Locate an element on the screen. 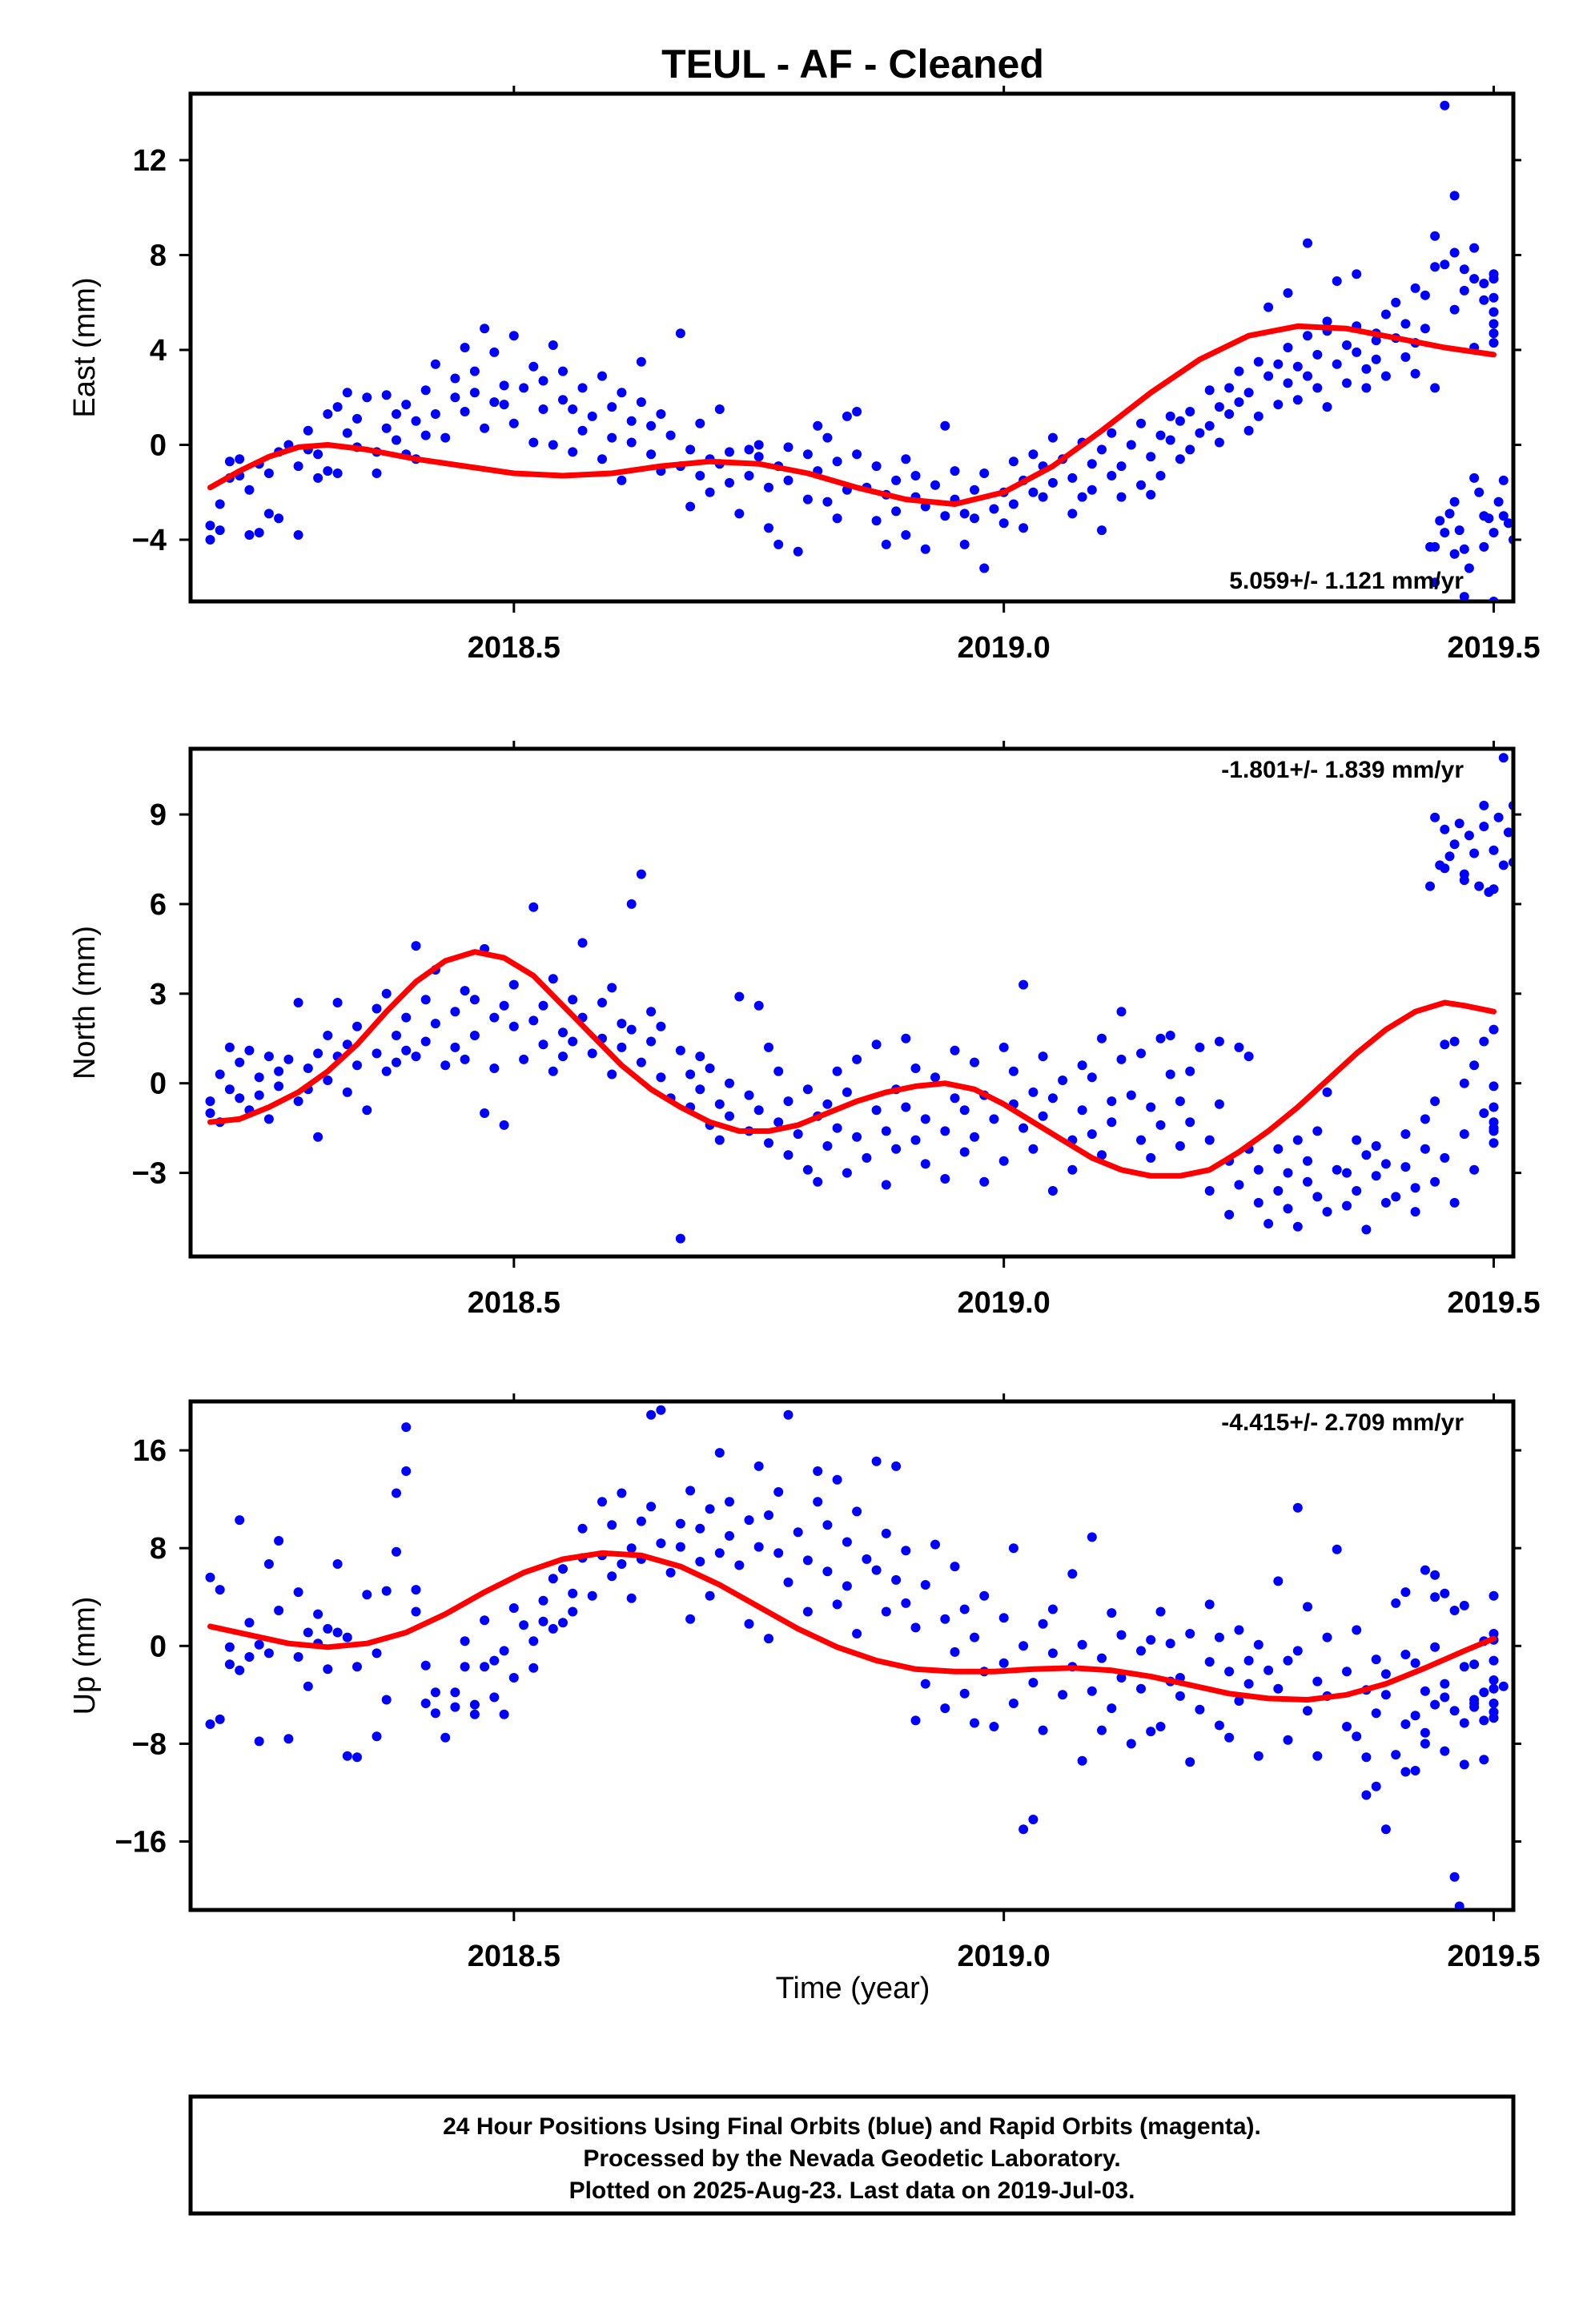  up-y-tick-label: 0 is located at coordinates (158, 1646).